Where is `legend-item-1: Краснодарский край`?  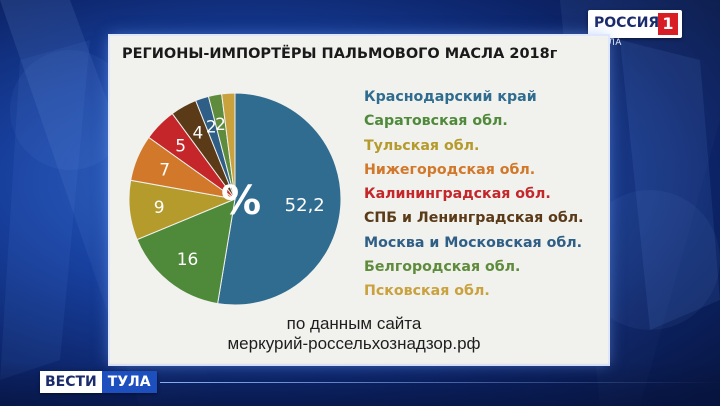 legend-item-1: Краснодарский край is located at coordinates (450, 97).